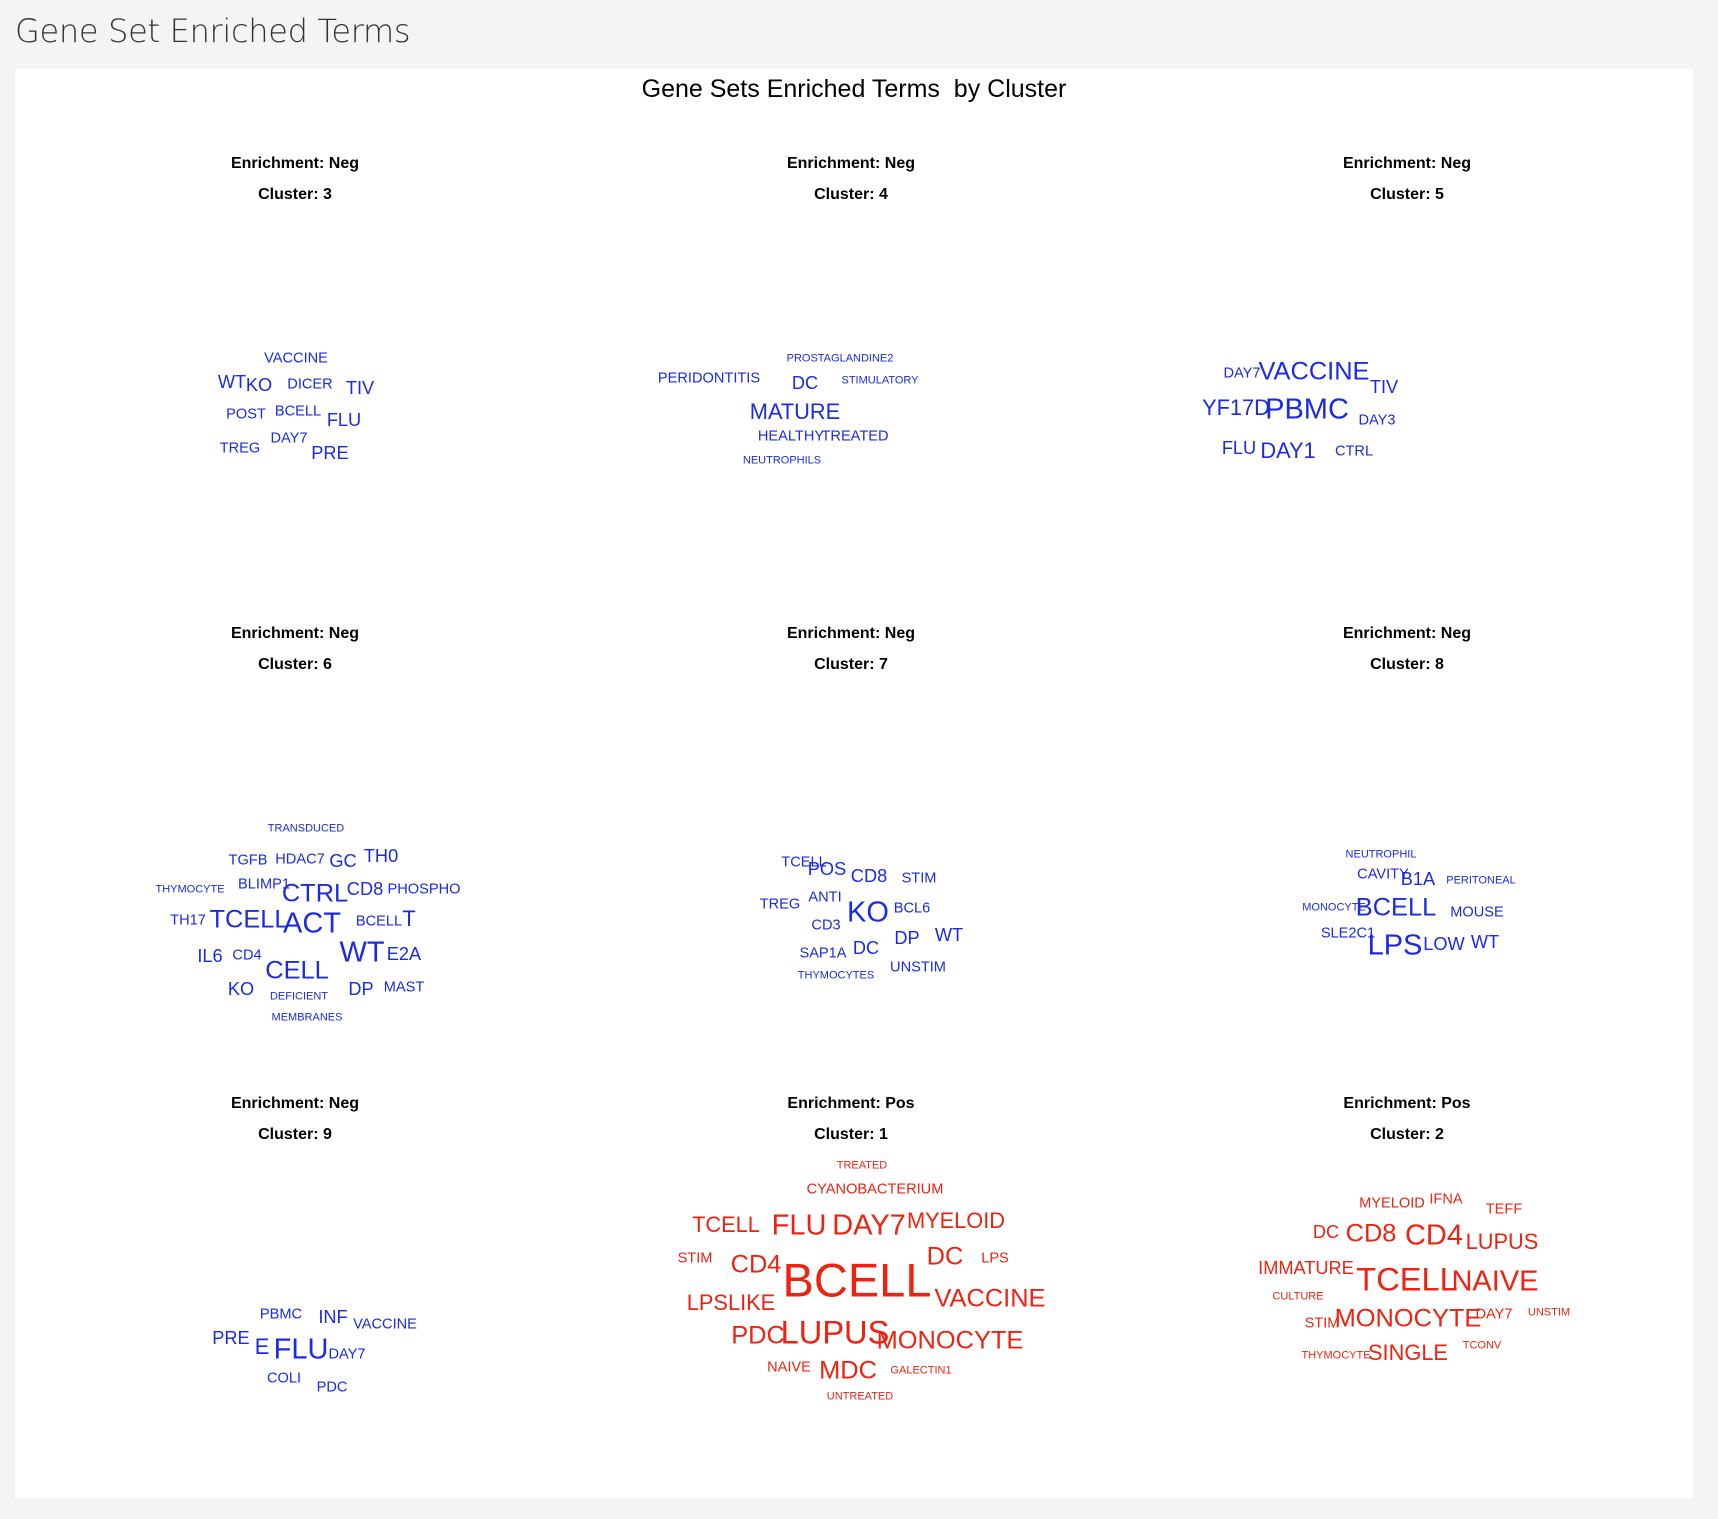 This screenshot has height=1519, width=1718. Describe the element at coordinates (307, 1017) in the screenshot. I see `wordcloud-term: MEMBRANES` at that location.